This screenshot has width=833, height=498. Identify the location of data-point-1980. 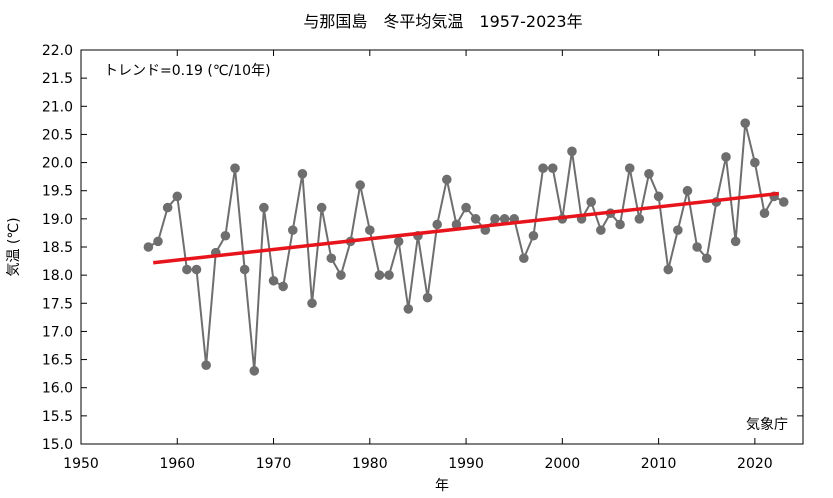
(370, 230).